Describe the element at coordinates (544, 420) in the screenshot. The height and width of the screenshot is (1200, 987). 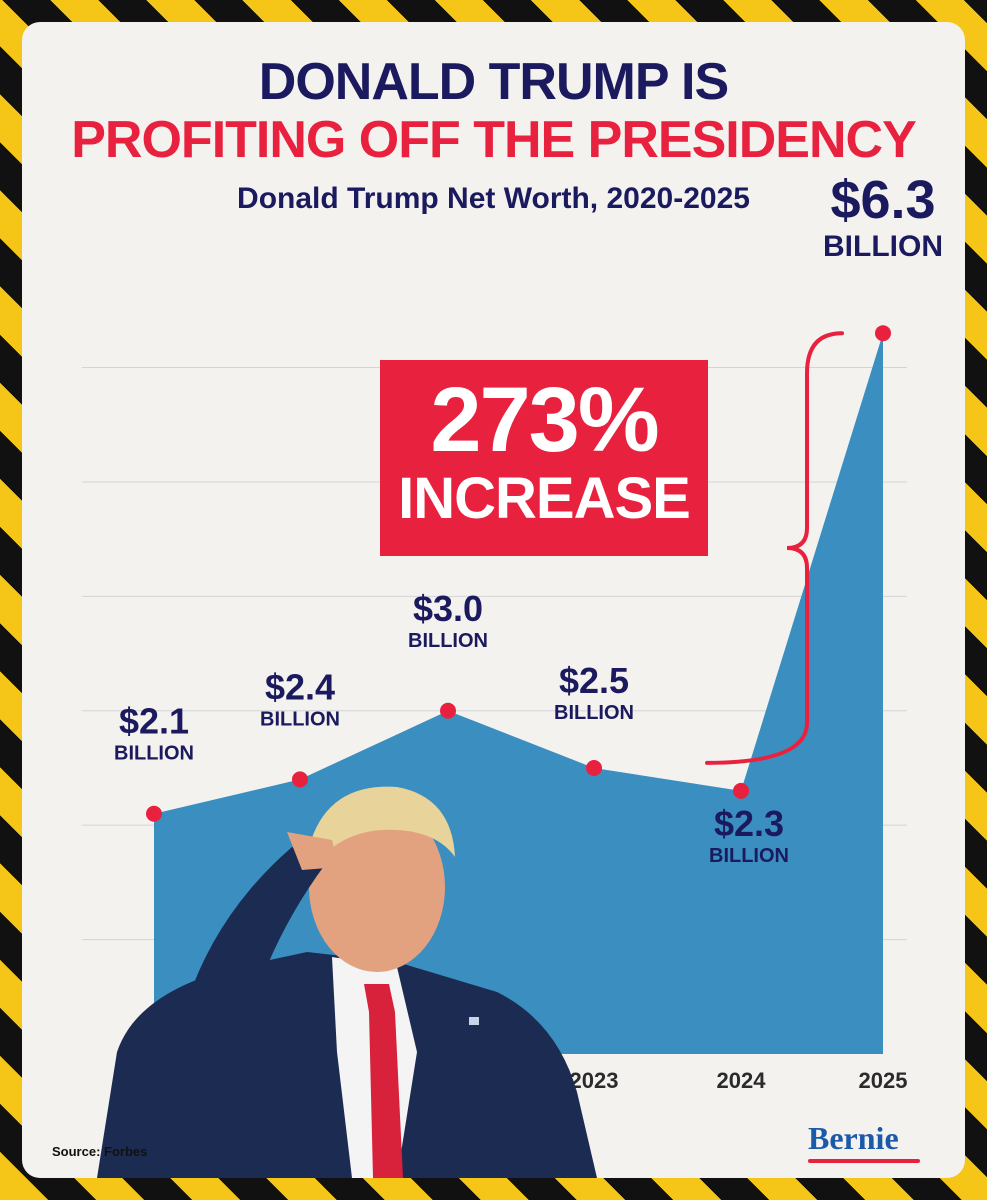
I see `increase-percent: 273%` at that location.